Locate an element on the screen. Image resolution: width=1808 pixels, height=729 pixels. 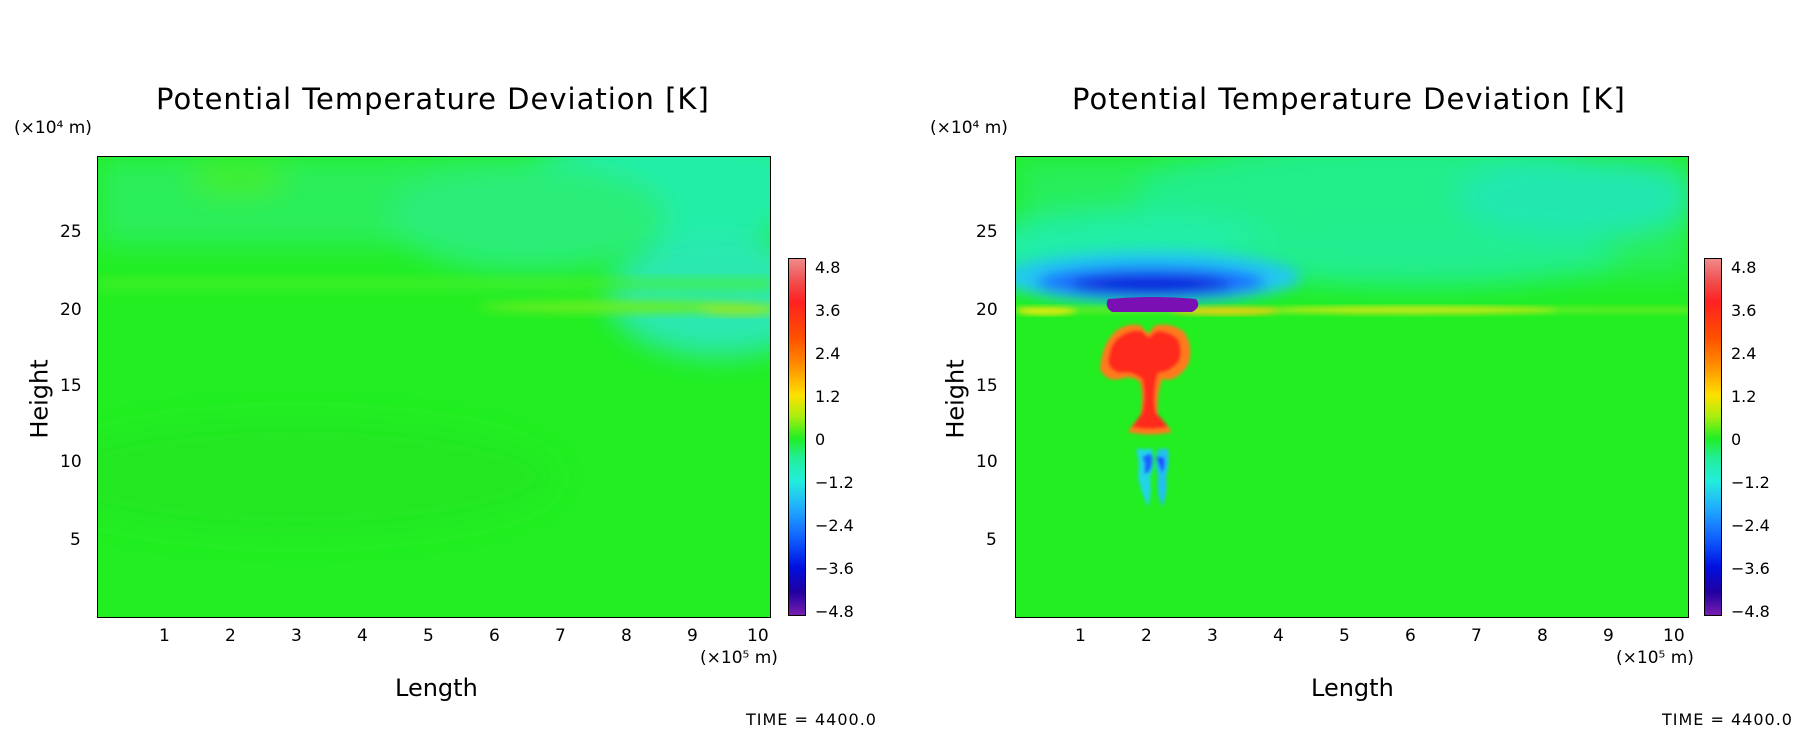
warm-plume is located at coordinates (1145, 379).